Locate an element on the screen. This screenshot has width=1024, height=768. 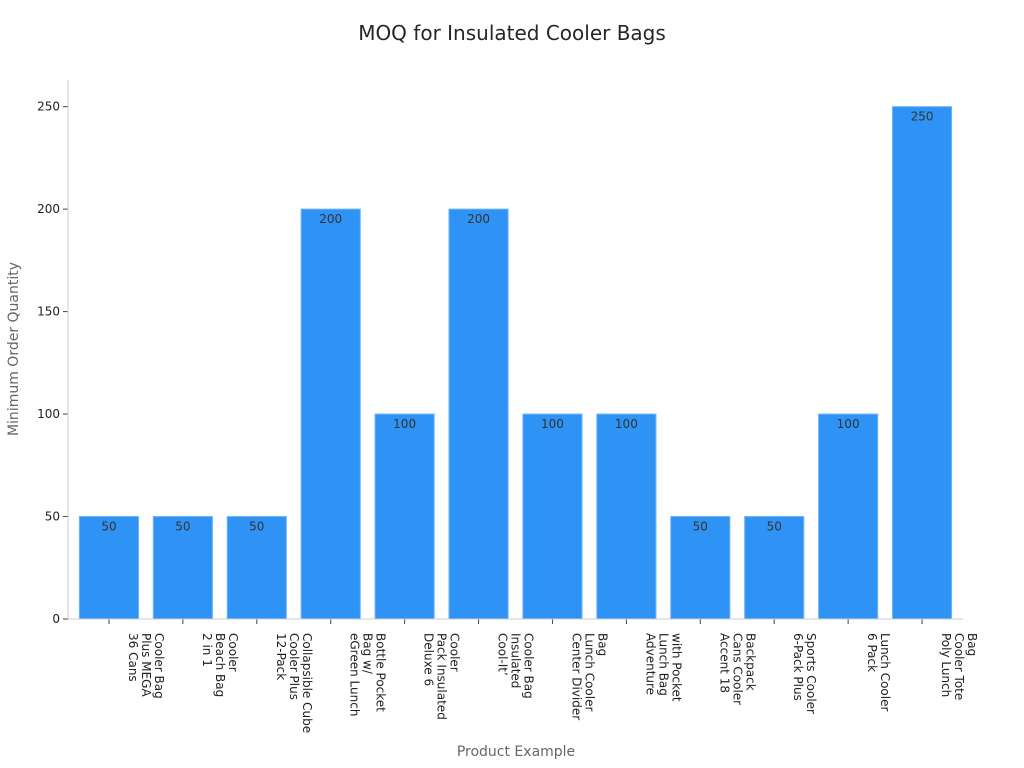
x-tick-label: 6 PackLunch Cooler is located at coordinates (878, 672).